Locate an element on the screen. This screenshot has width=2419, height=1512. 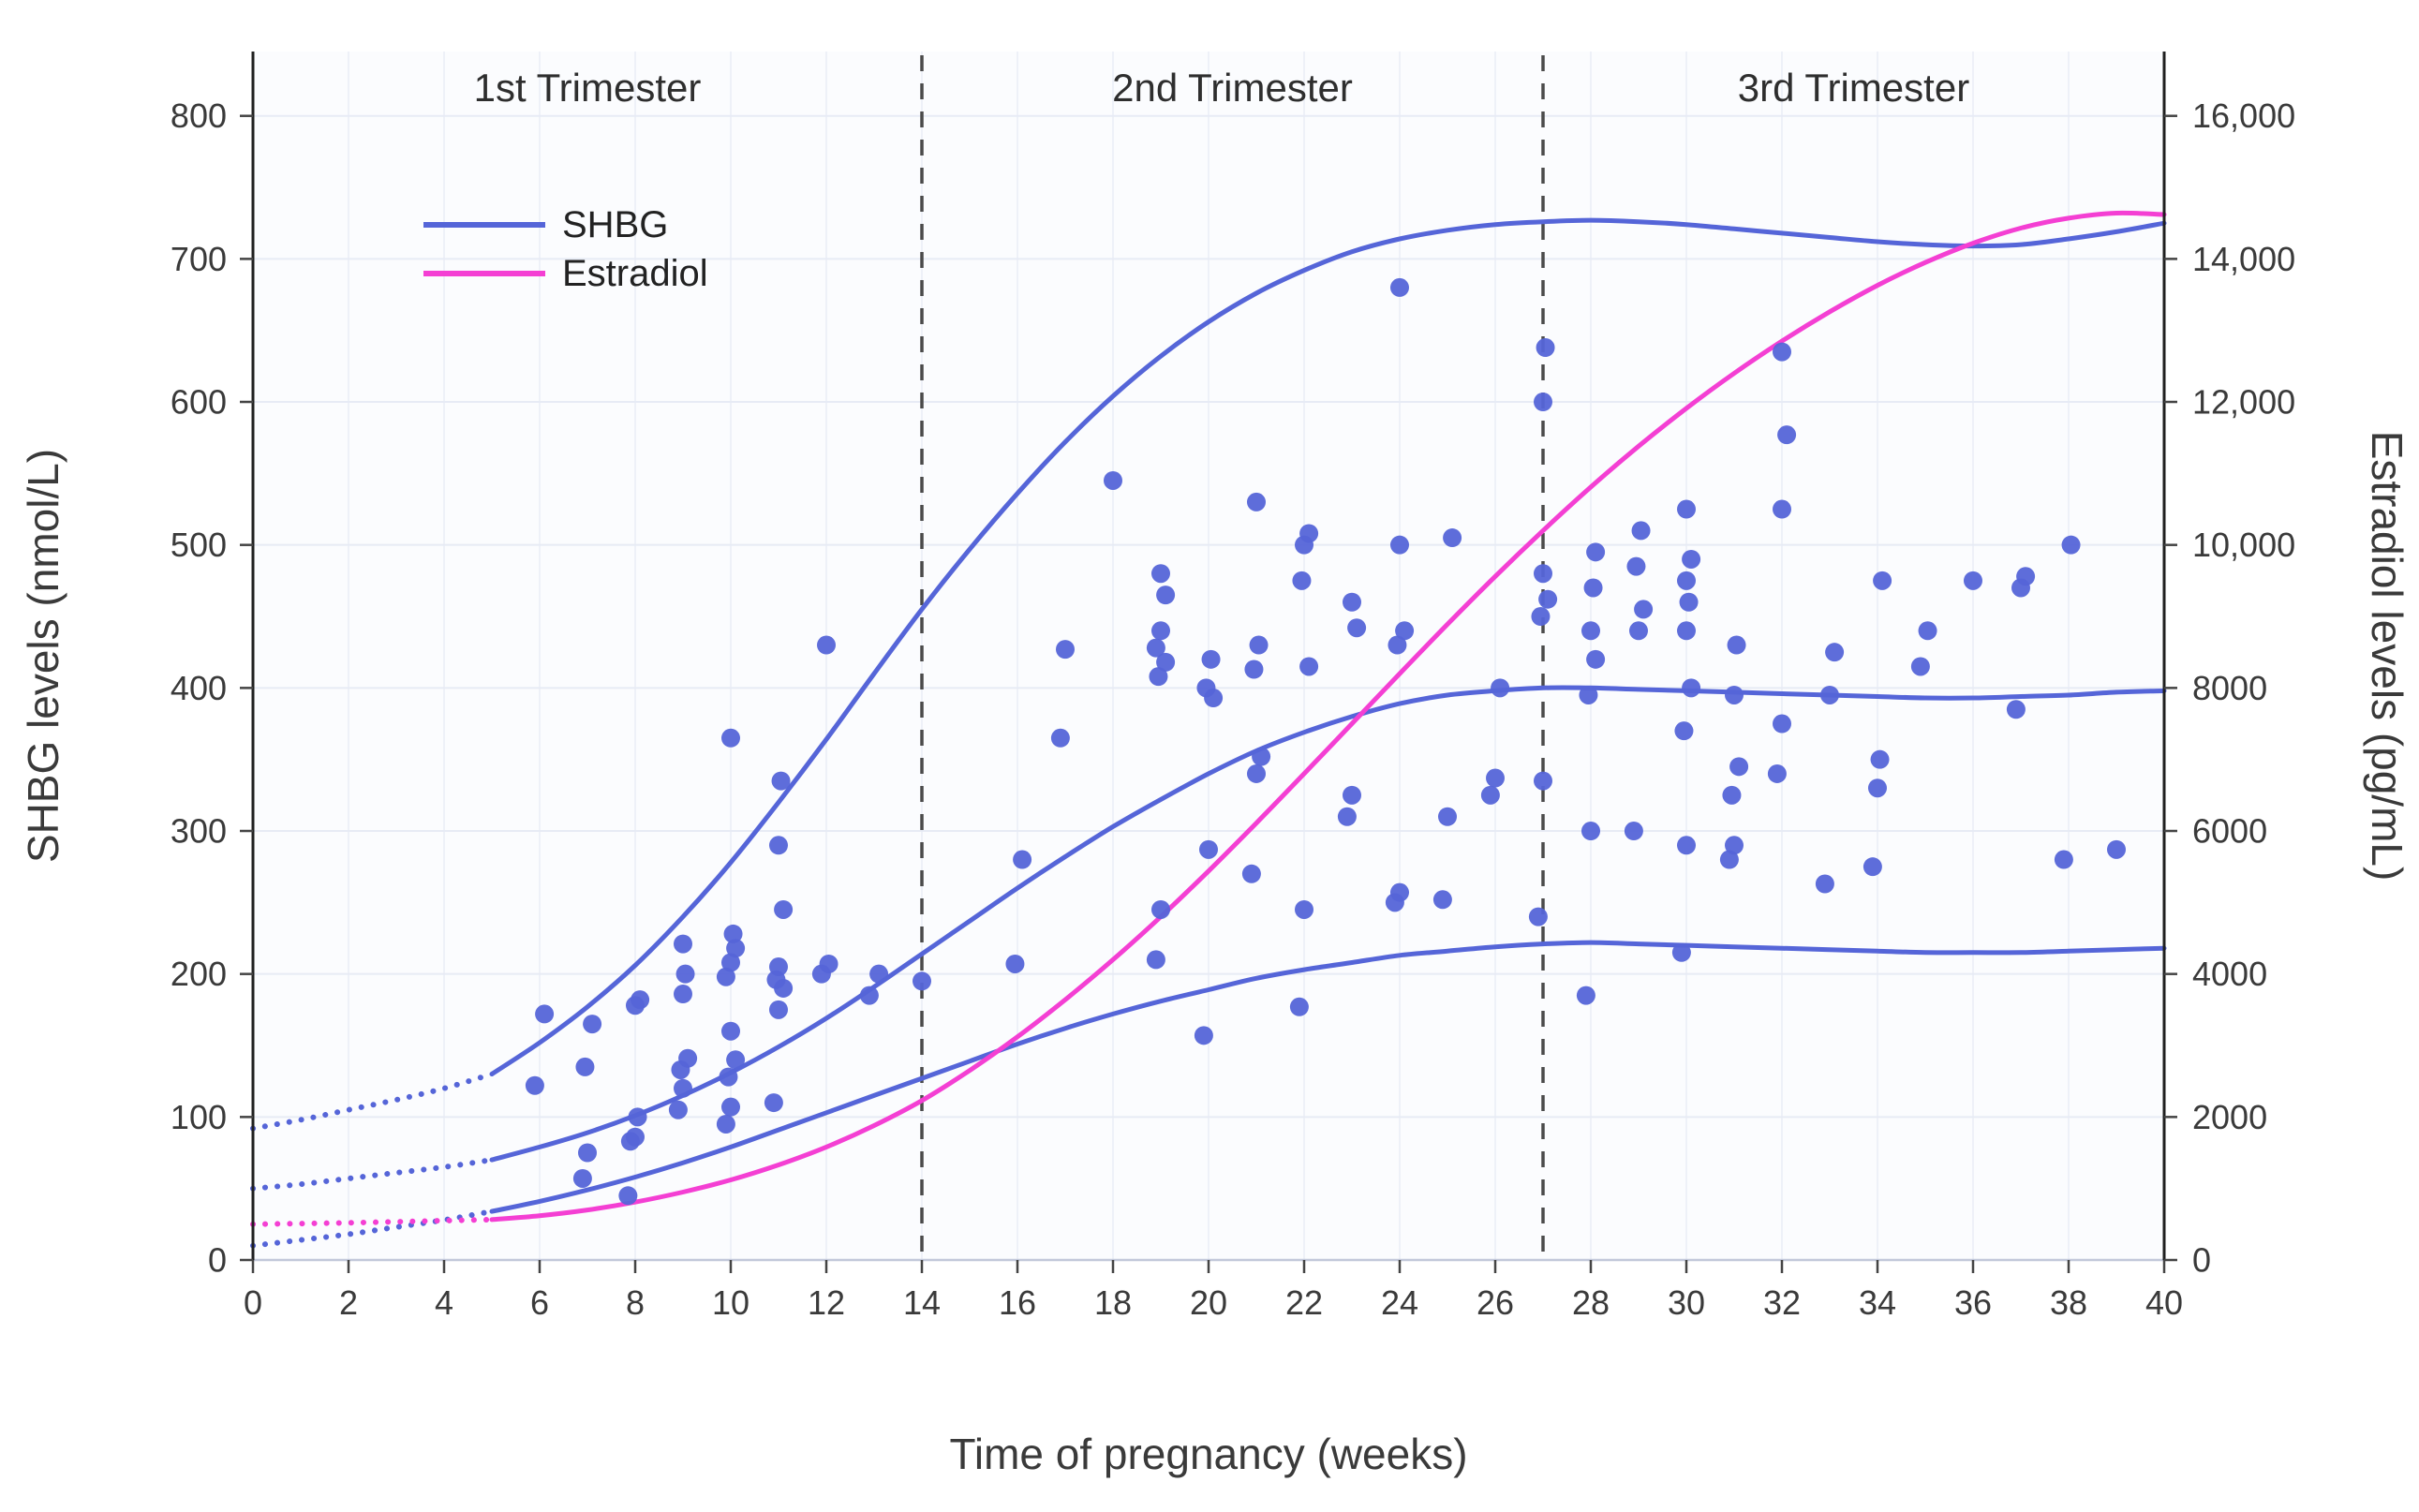
shbg-lower-curve is located at coordinates (1328, 1077).